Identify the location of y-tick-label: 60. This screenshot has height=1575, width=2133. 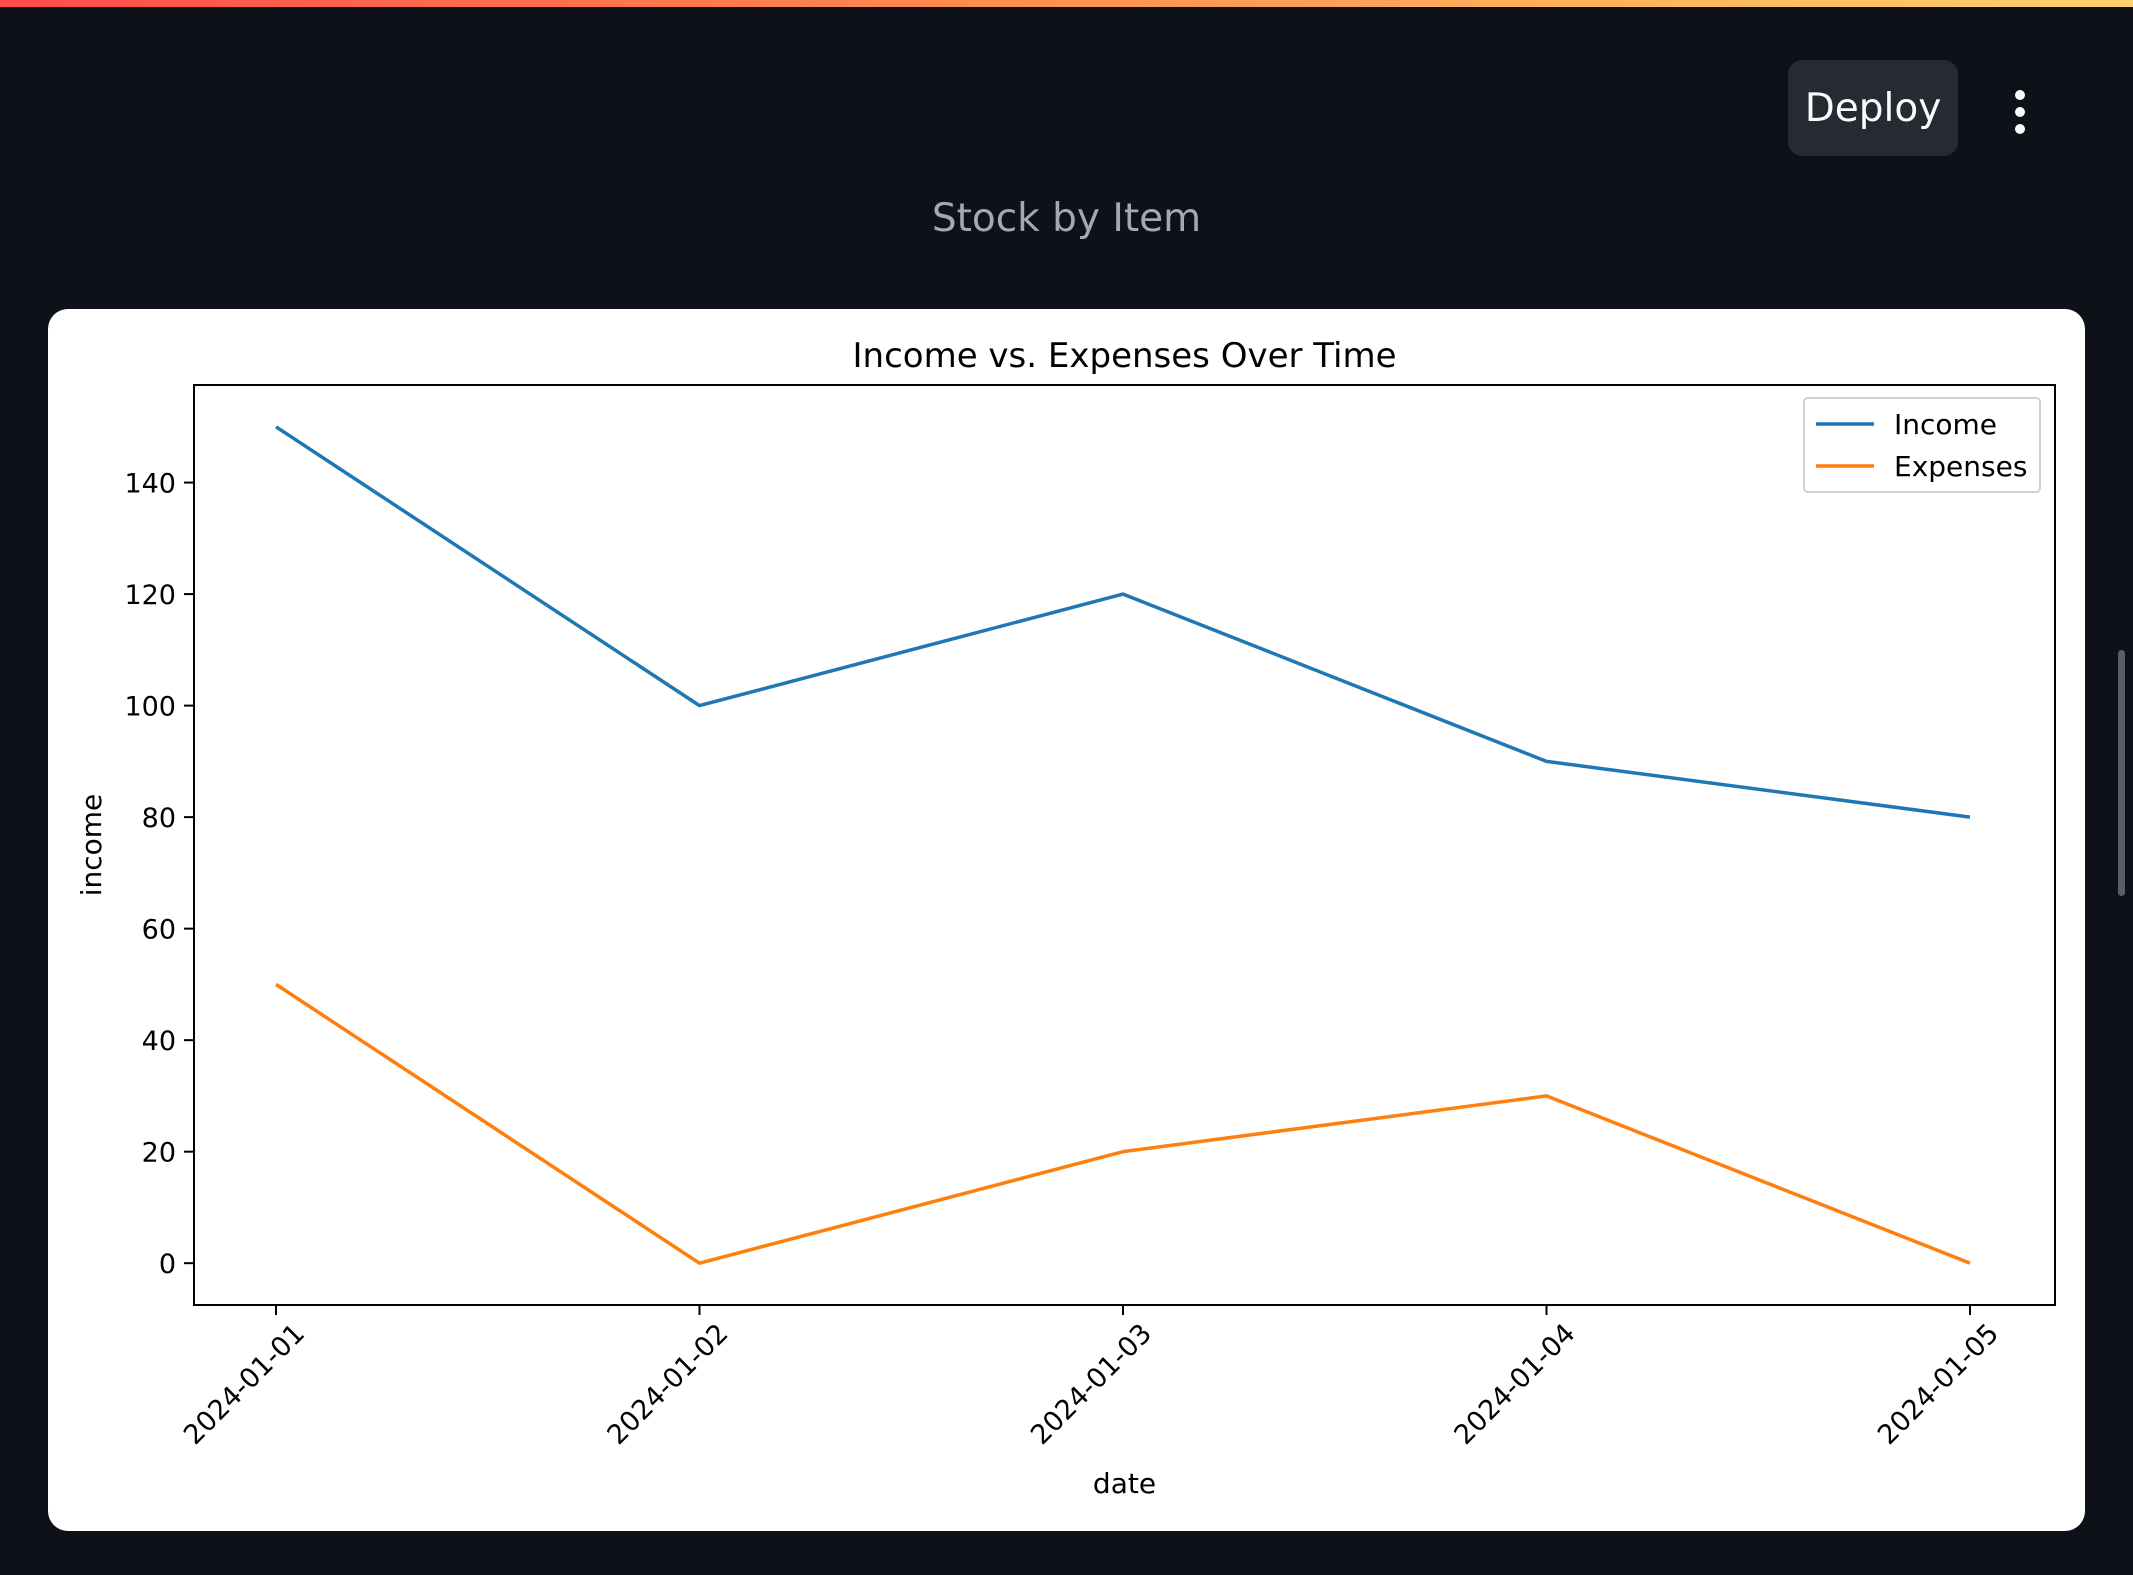
(159, 930).